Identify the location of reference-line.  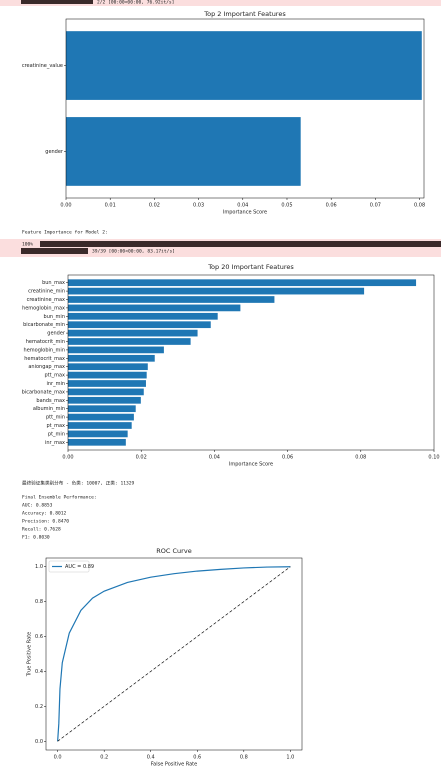
(174, 654).